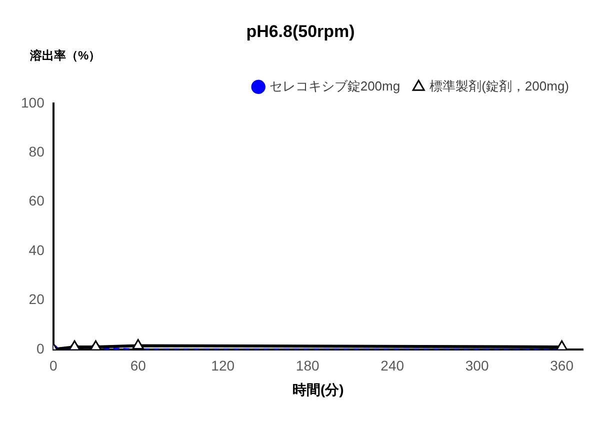  What do you see at coordinates (40, 348) in the screenshot?
I see `y-tick-label: 0` at bounding box center [40, 348].